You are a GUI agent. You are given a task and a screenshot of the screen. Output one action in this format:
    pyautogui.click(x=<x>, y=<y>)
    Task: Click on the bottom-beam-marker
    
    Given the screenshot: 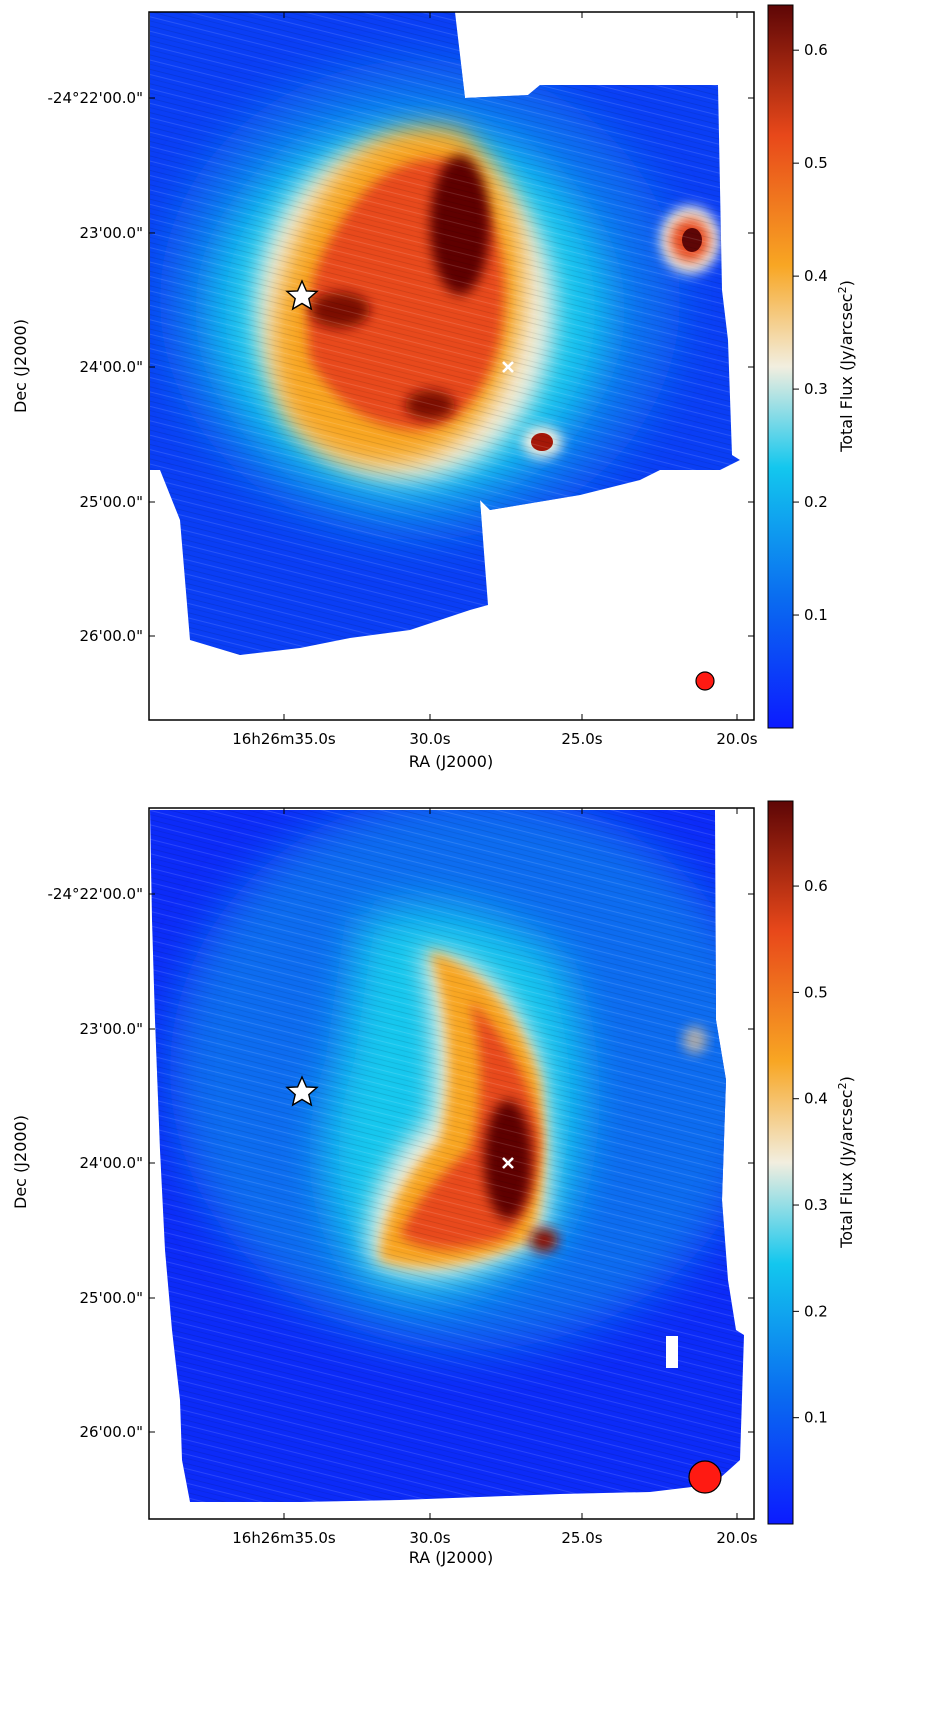 What is the action you would take?
    pyautogui.click(x=705, y=1477)
    